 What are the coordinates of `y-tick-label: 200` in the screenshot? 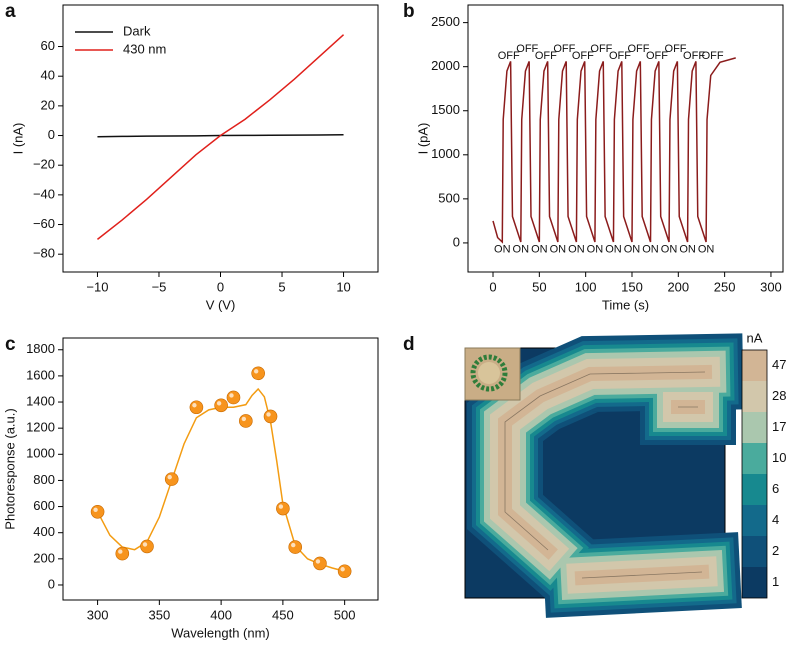 It's located at (44, 557).